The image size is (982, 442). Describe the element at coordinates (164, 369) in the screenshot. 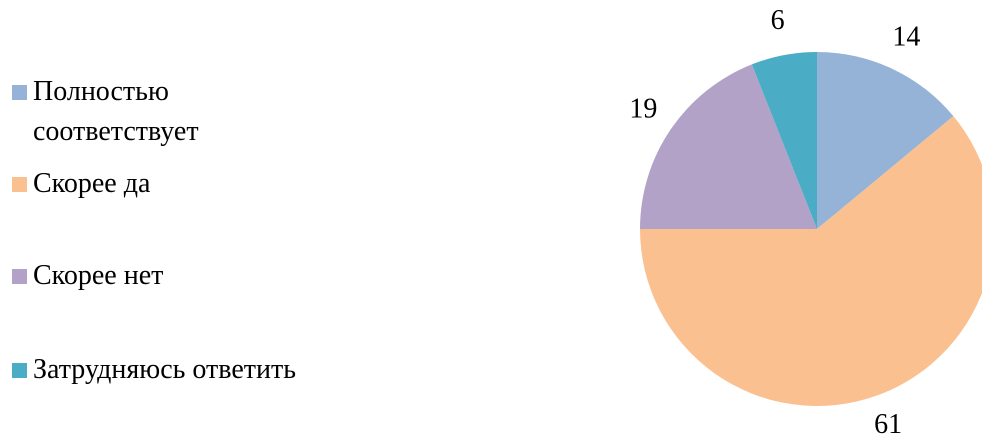

I see `legend-label: Затрудняюсь ответить` at that location.